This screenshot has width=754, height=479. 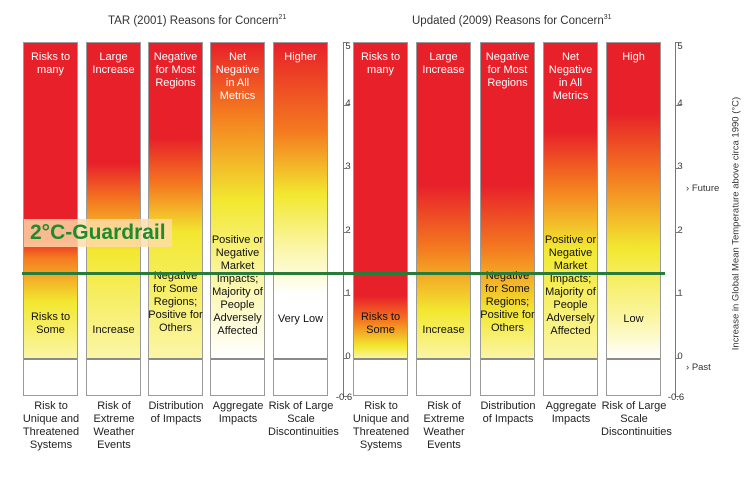 I want to click on right-bar-3-gradient, so click(x=507, y=201).